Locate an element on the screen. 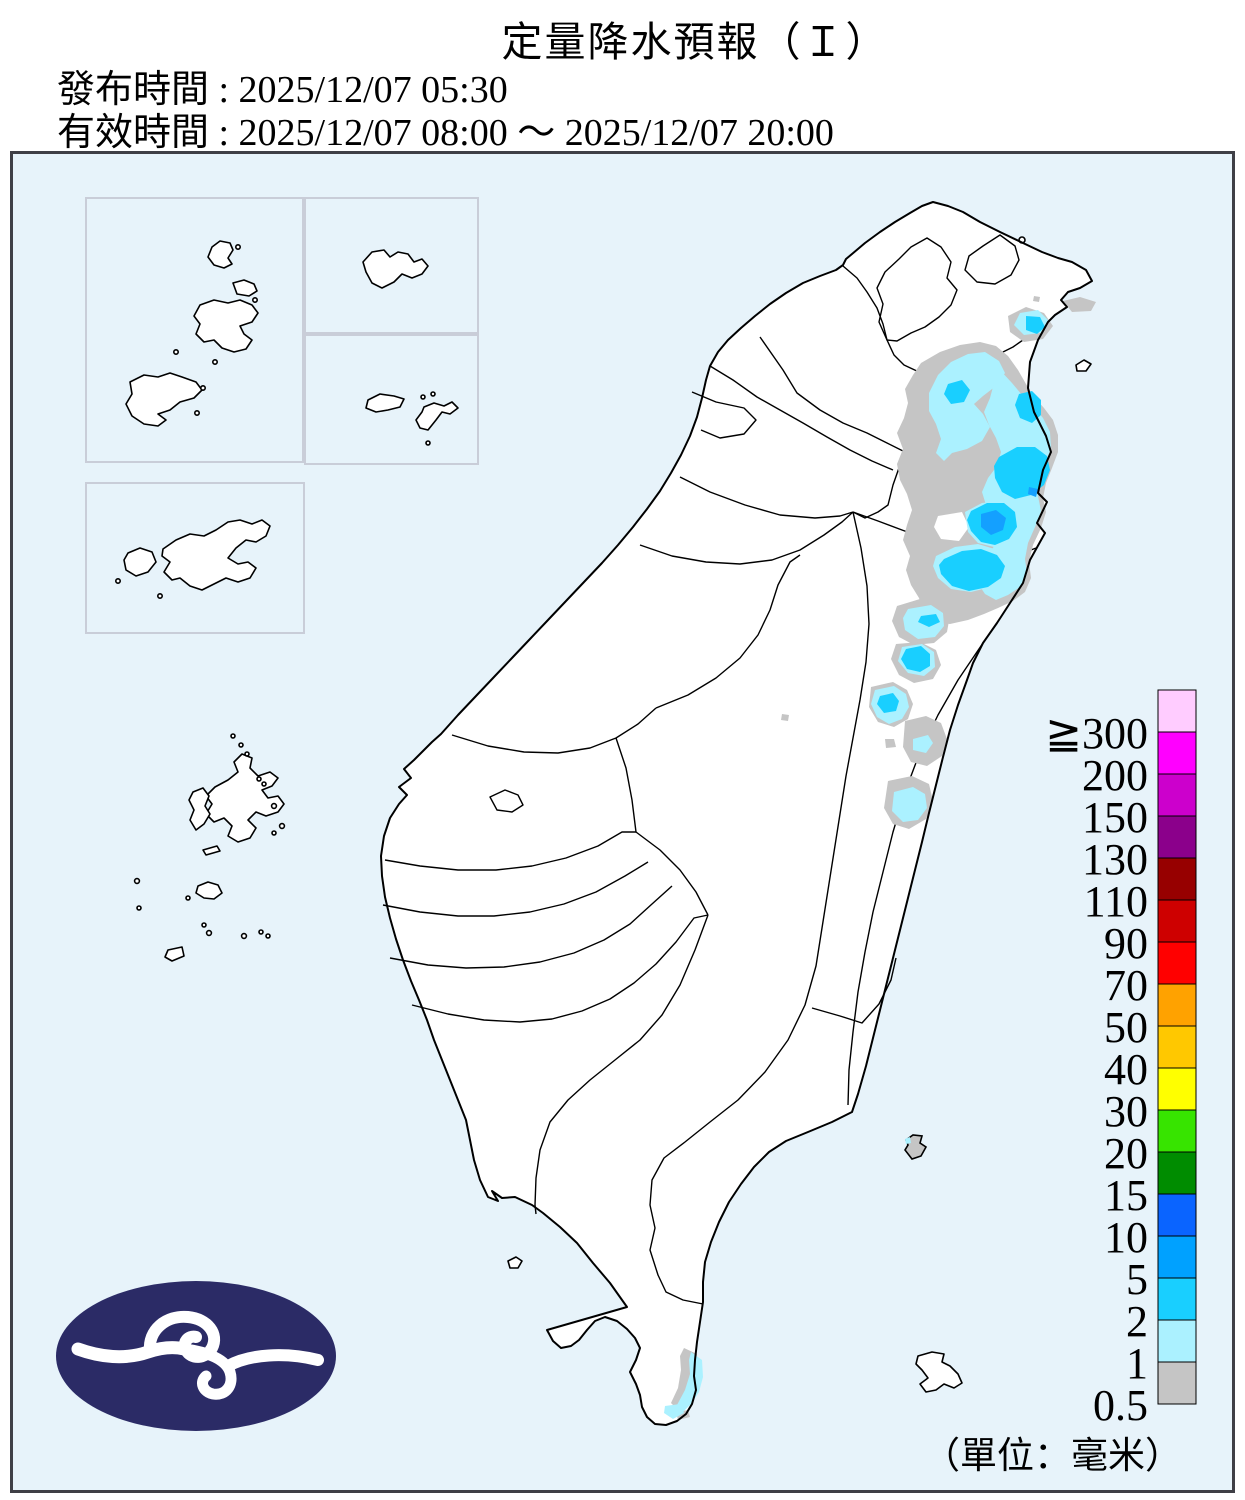 The width and height of the screenshot is (1245, 1500). matsu-island-southwest is located at coordinates (164, 399).